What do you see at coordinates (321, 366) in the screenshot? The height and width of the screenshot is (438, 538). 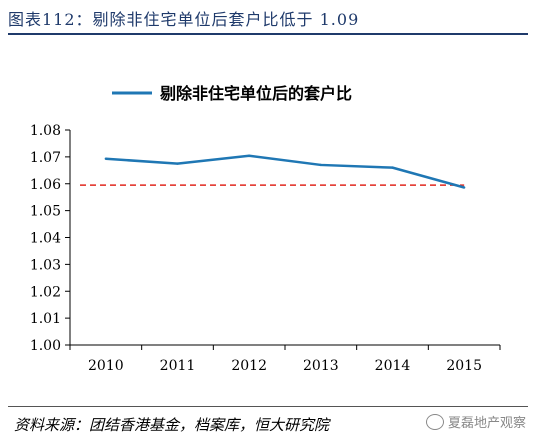 I see `x-tick-label: 2013` at bounding box center [321, 366].